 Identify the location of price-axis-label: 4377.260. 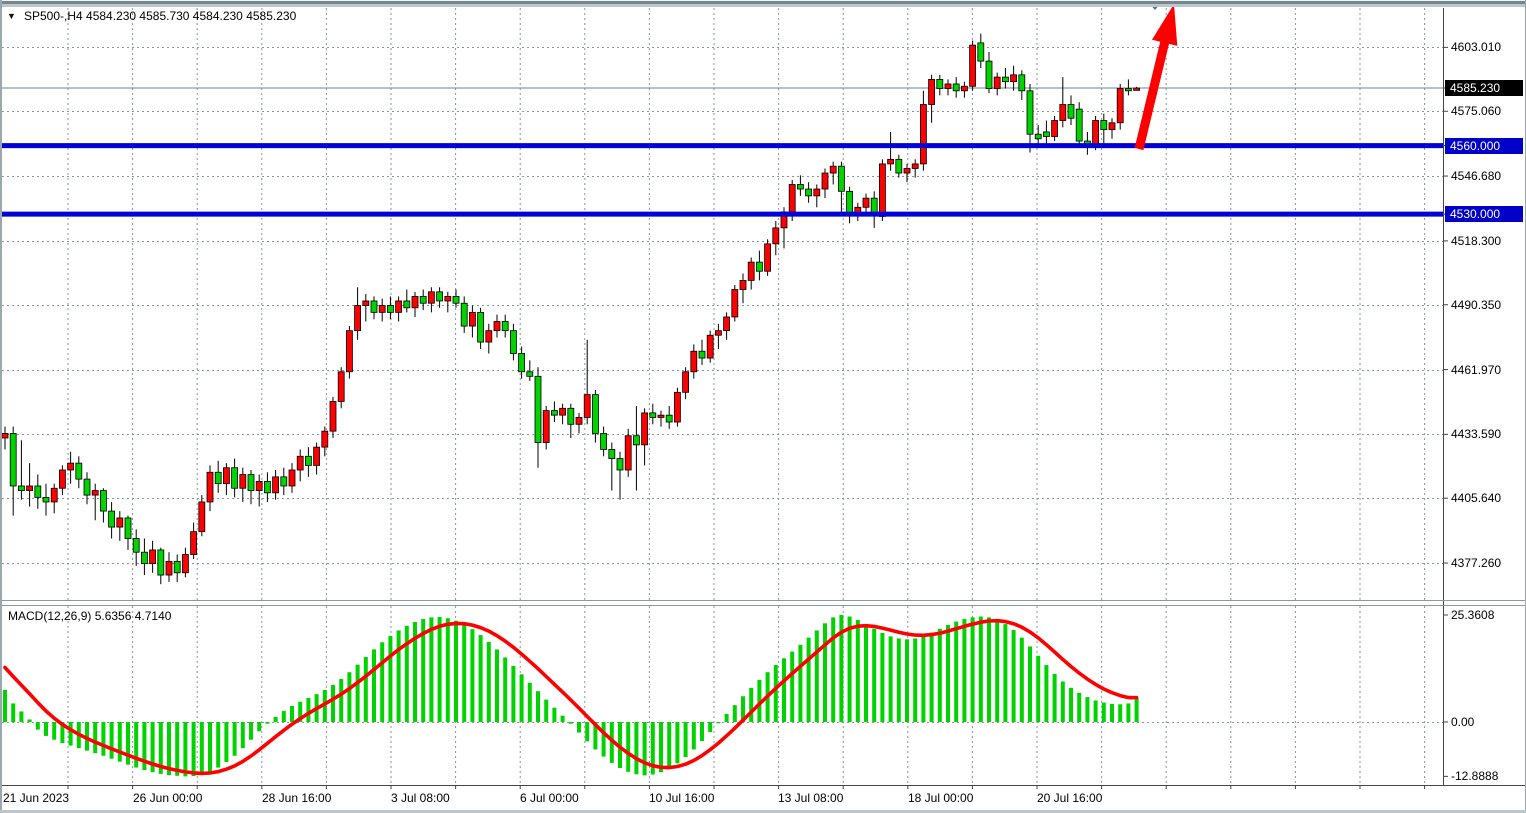
(1476, 563).